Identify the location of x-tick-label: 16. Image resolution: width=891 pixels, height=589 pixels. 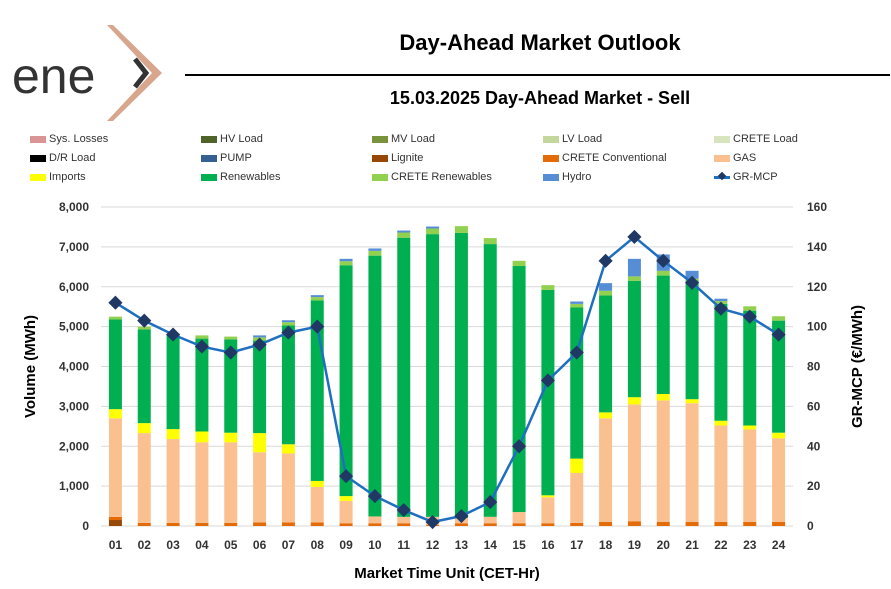
(548, 545).